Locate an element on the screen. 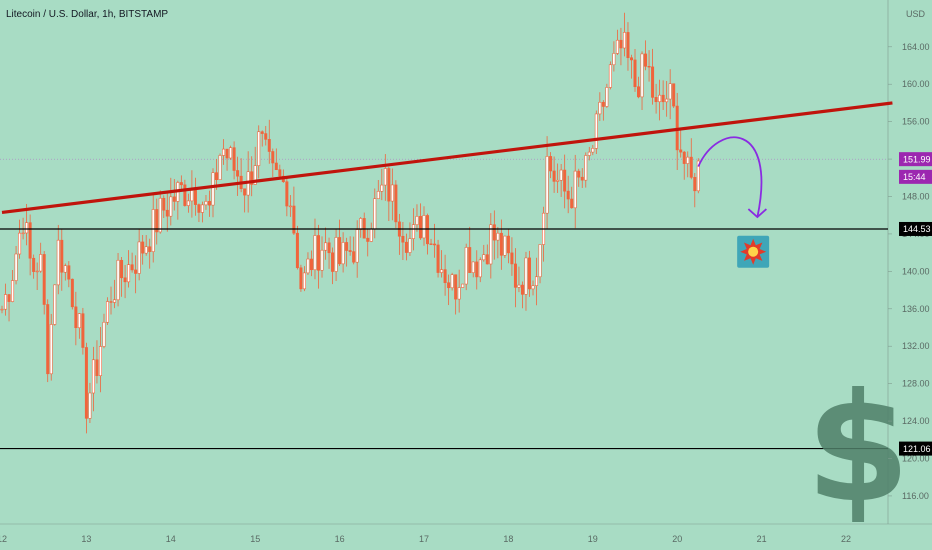 The height and width of the screenshot is (550, 932). current-price-tag: 151.99 is located at coordinates (917, 159).